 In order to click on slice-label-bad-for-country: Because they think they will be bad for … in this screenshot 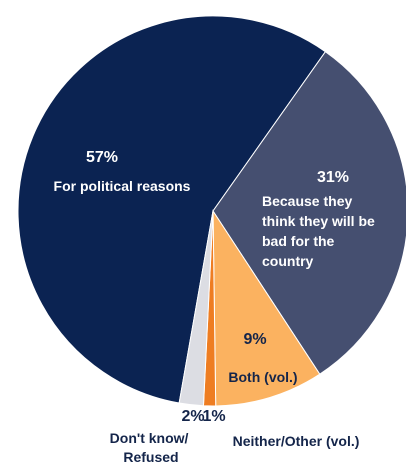, I will do `click(320, 231)`.